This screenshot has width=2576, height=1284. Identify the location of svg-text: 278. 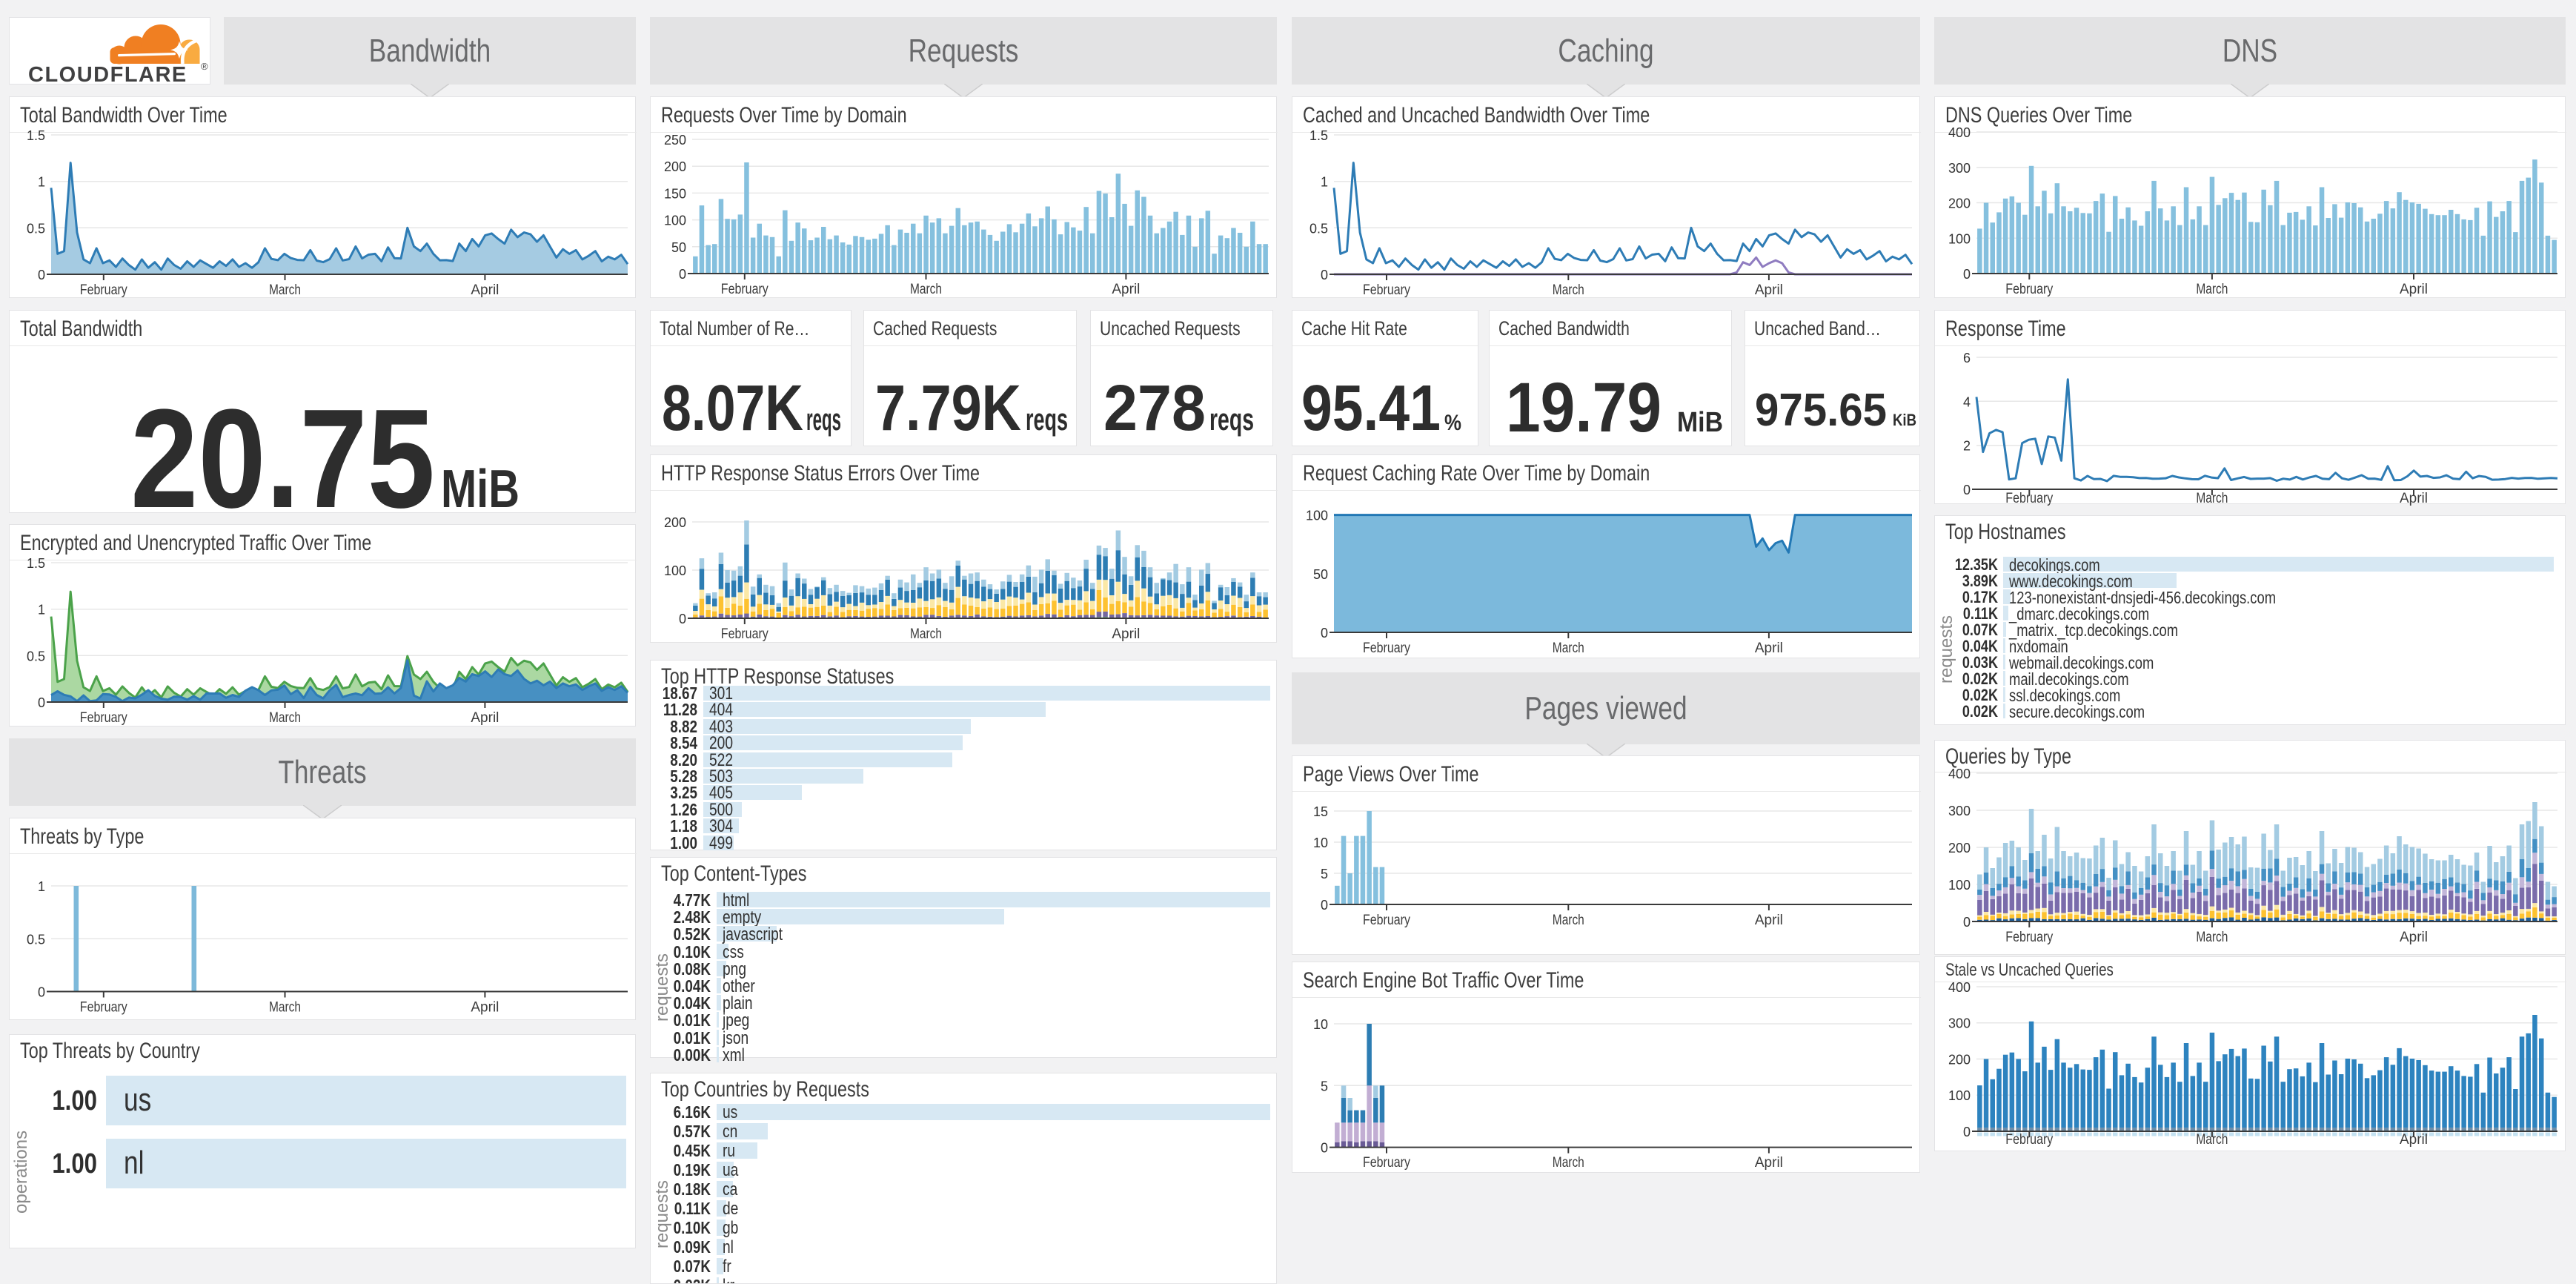
(1154, 408).